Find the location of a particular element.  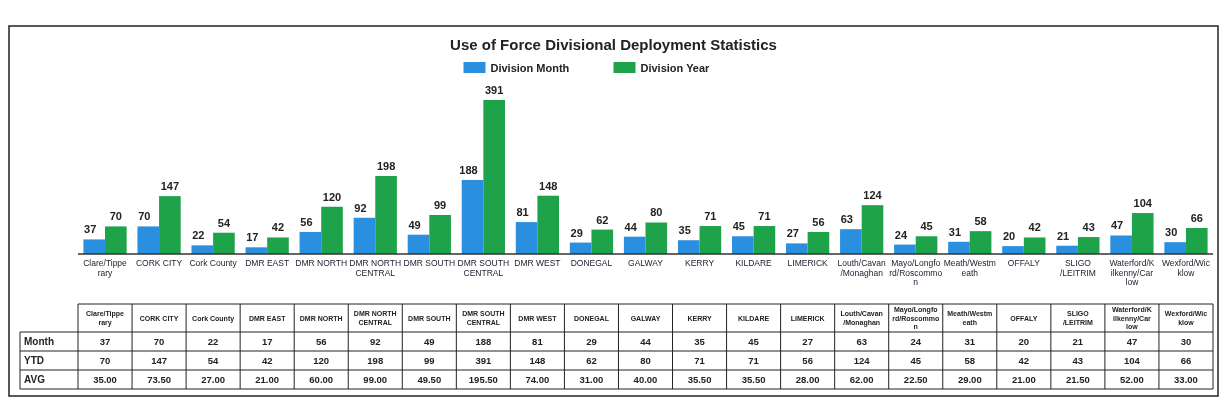

annotation: 147 is located at coordinates (170, 186).